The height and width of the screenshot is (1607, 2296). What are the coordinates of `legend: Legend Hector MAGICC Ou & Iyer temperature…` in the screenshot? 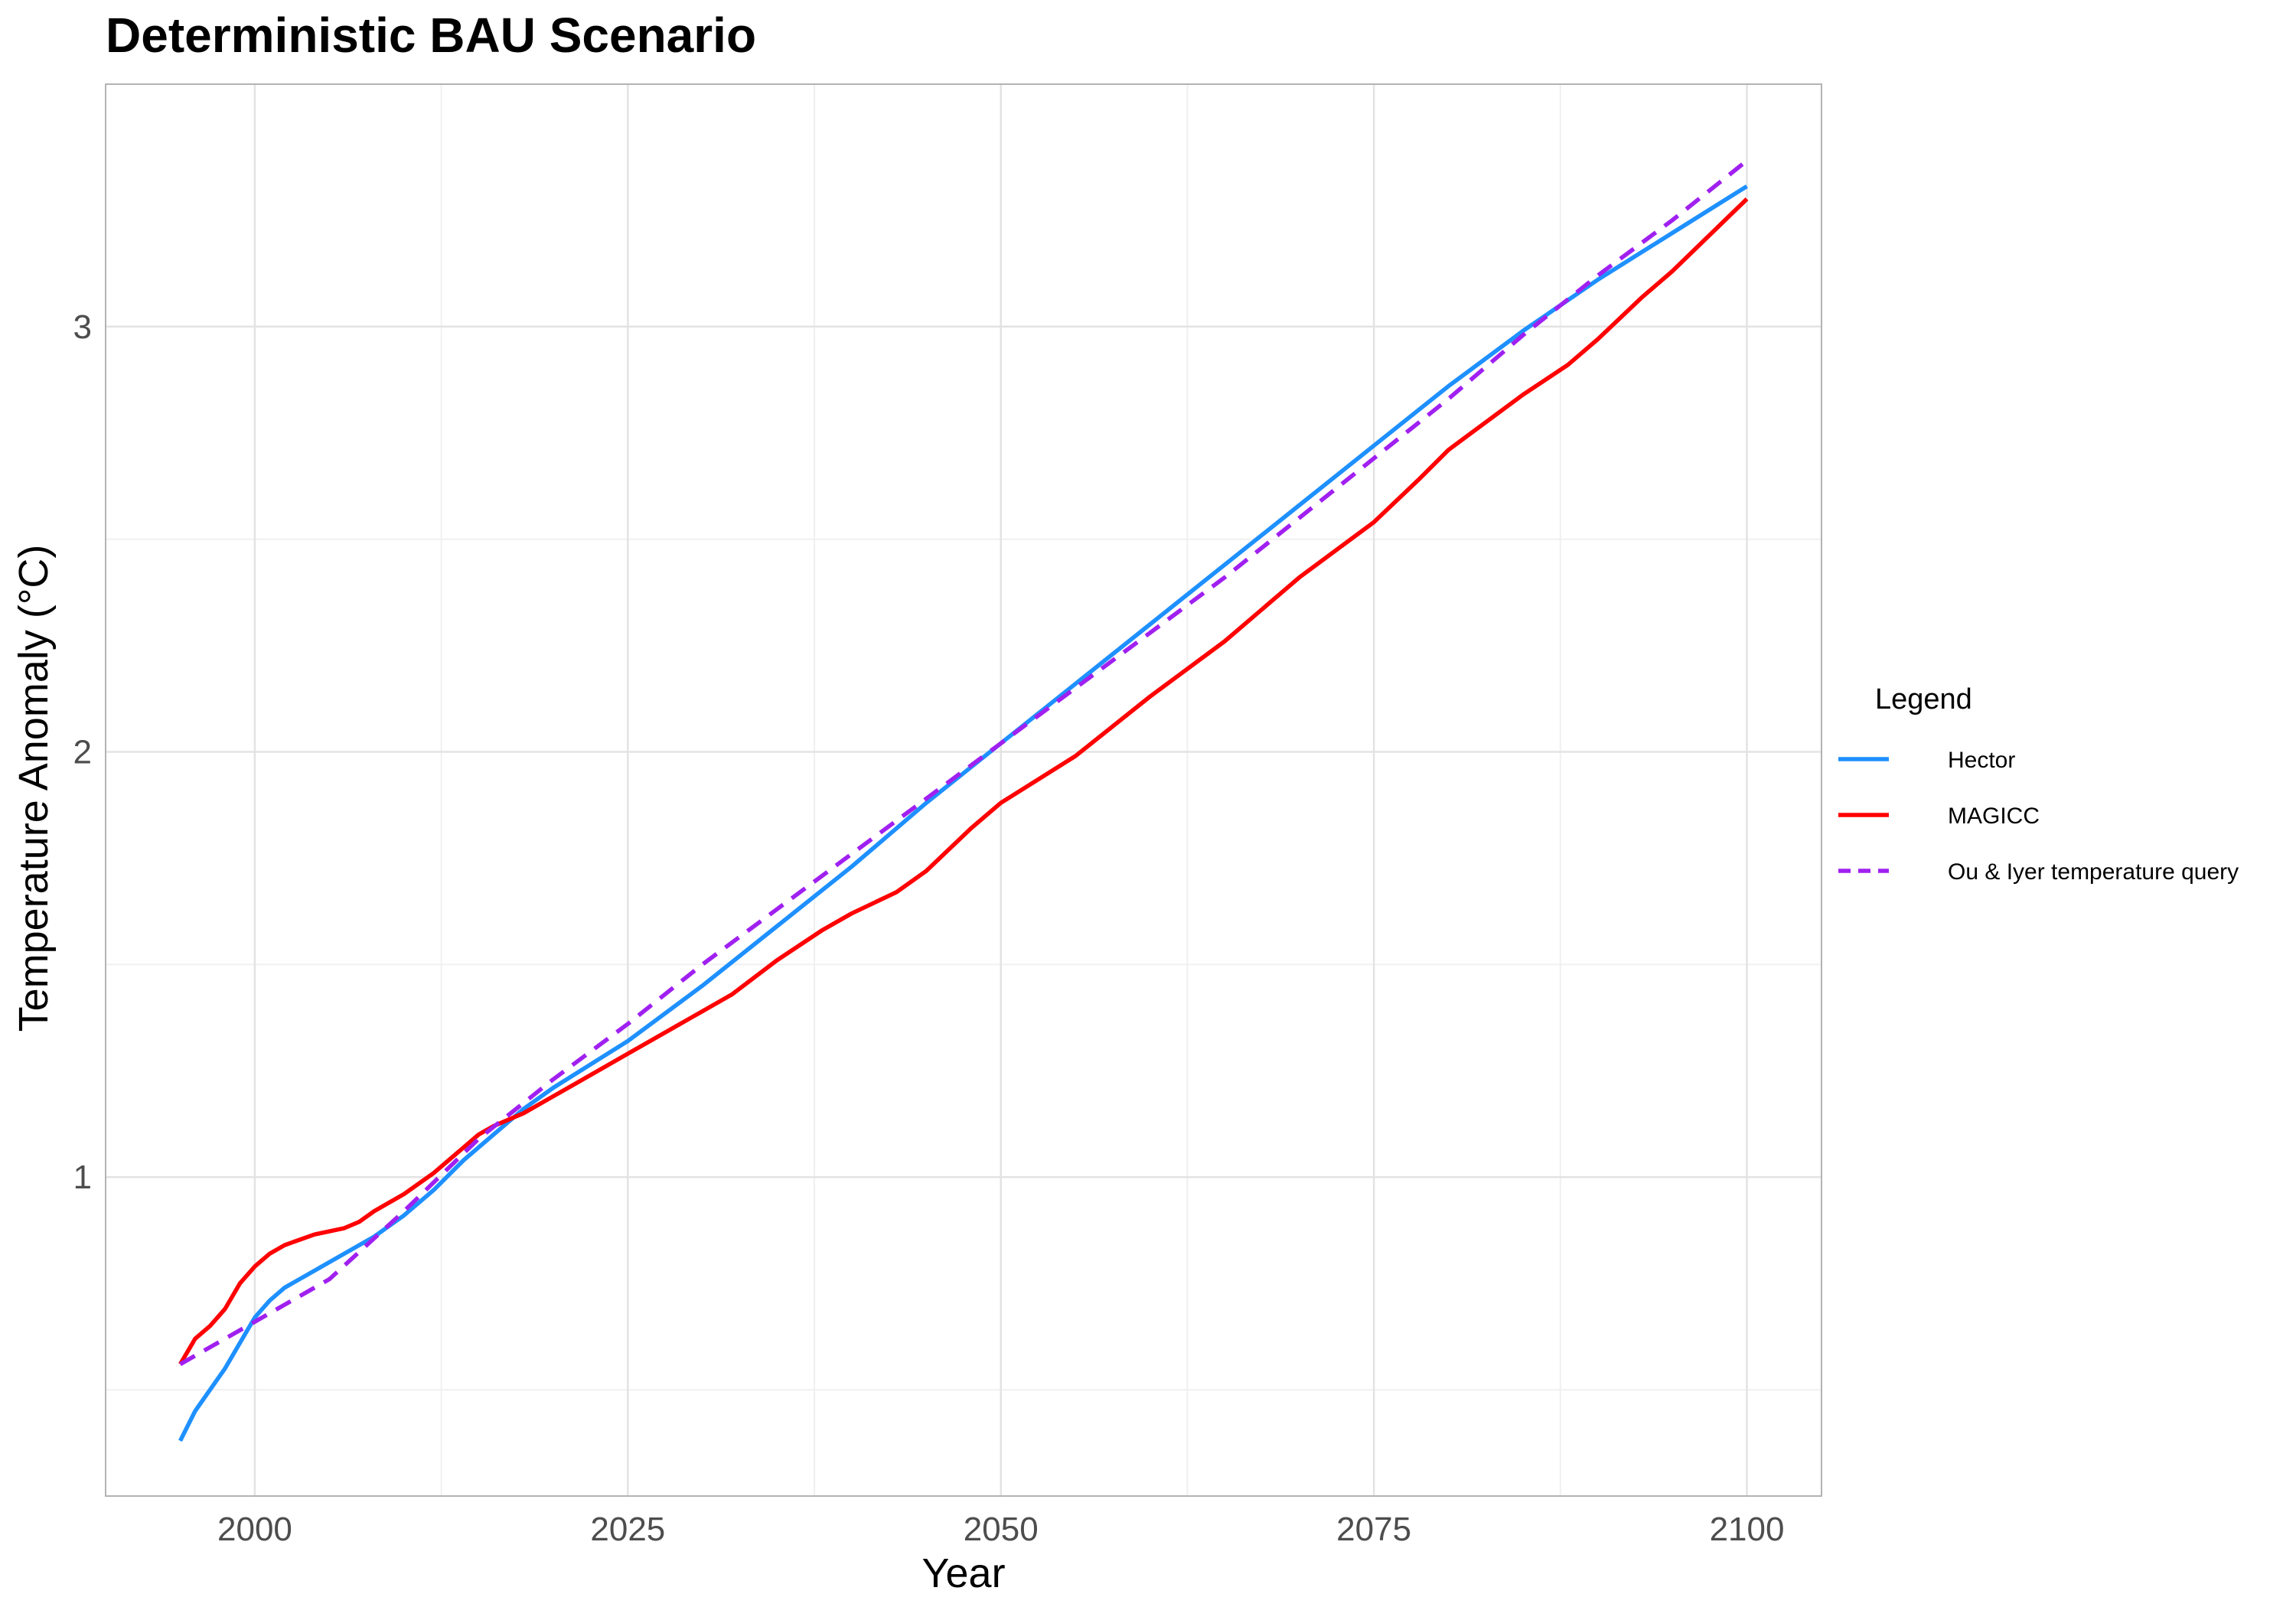 It's located at (2038, 784).